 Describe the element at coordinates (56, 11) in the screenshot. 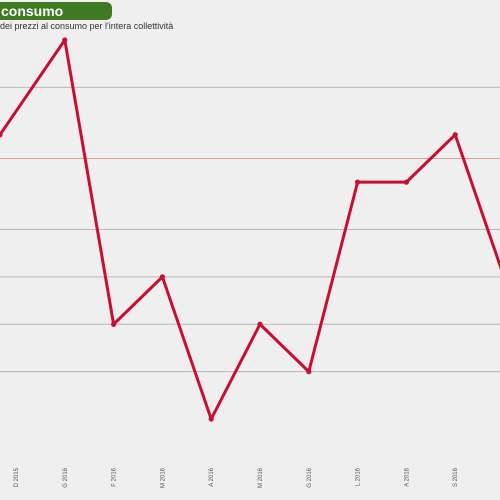

I see `chart-title-banner: consumo` at that location.